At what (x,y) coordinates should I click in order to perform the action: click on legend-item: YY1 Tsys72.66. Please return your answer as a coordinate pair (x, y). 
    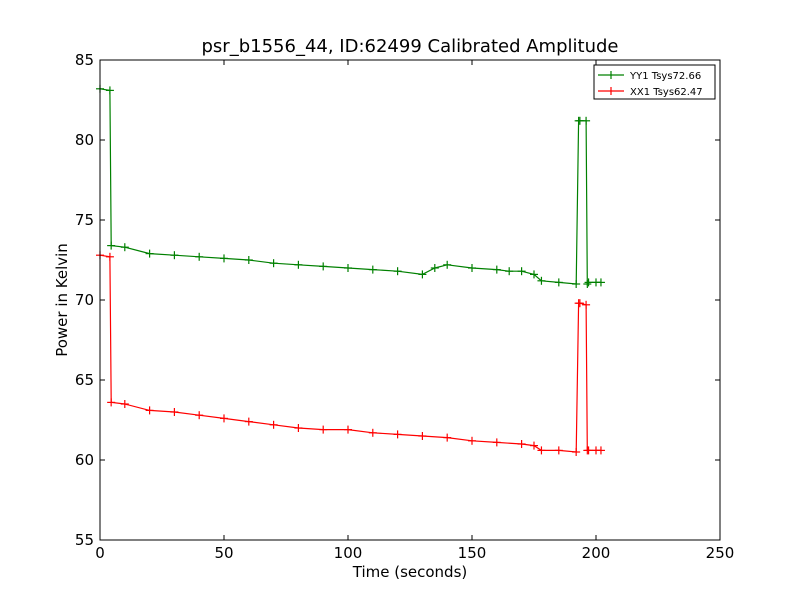
    Looking at the image, I should click on (649, 76).